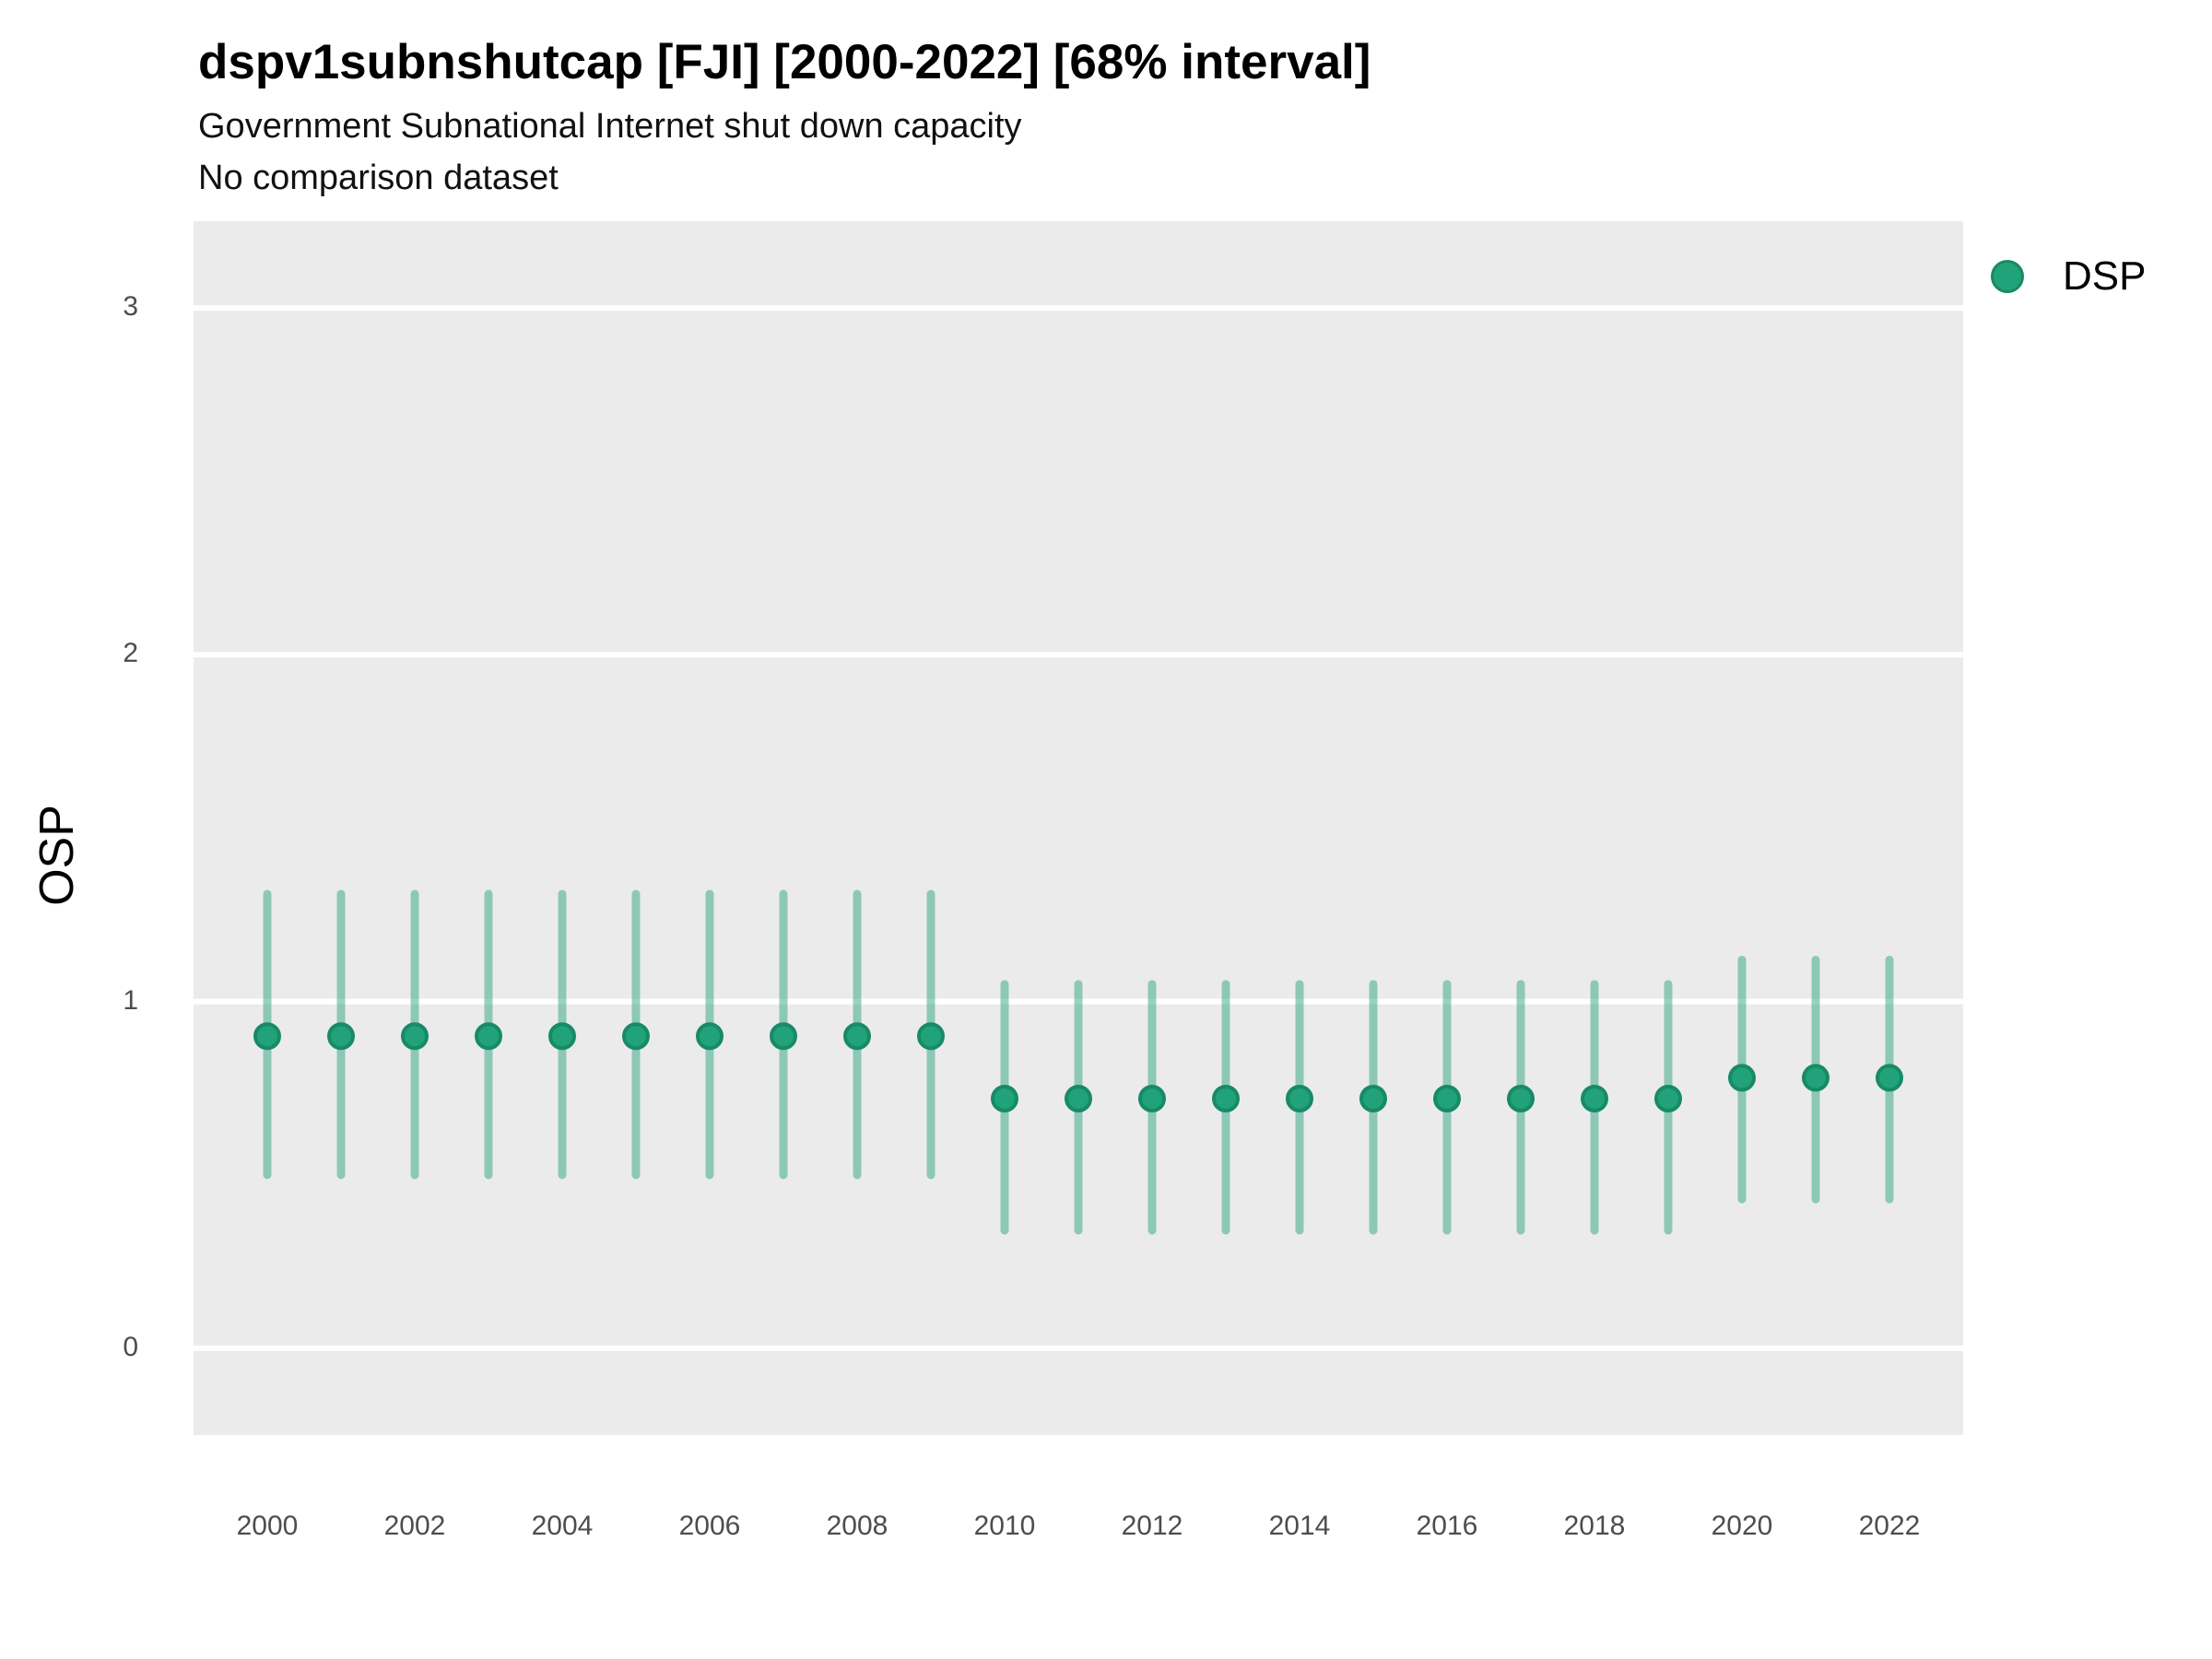 This screenshot has height=1659, width=2212. Describe the element at coordinates (130, 307) in the screenshot. I see `y-tick-label: 3` at that location.